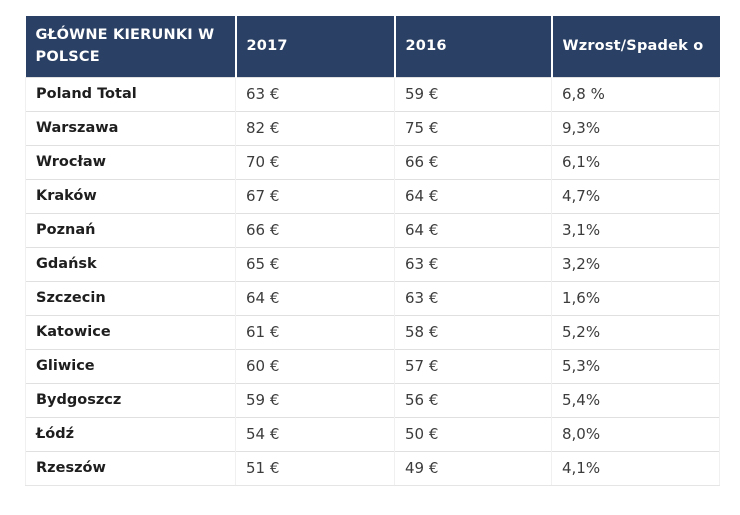  Describe the element at coordinates (473, 468) in the screenshot. I see `price-2016-cell: 49 €` at that location.